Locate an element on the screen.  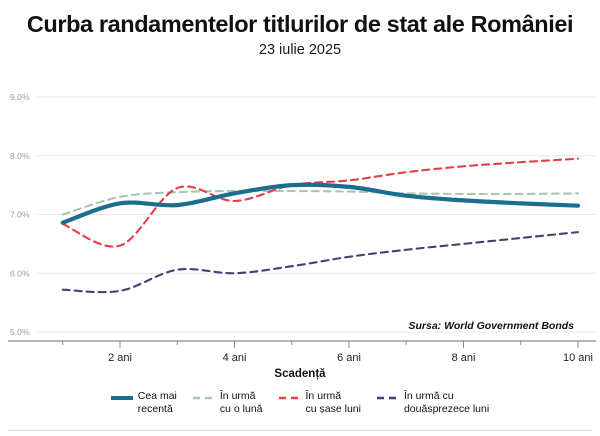
source-note: Sursa: World Government Bonds is located at coordinates (492, 326).